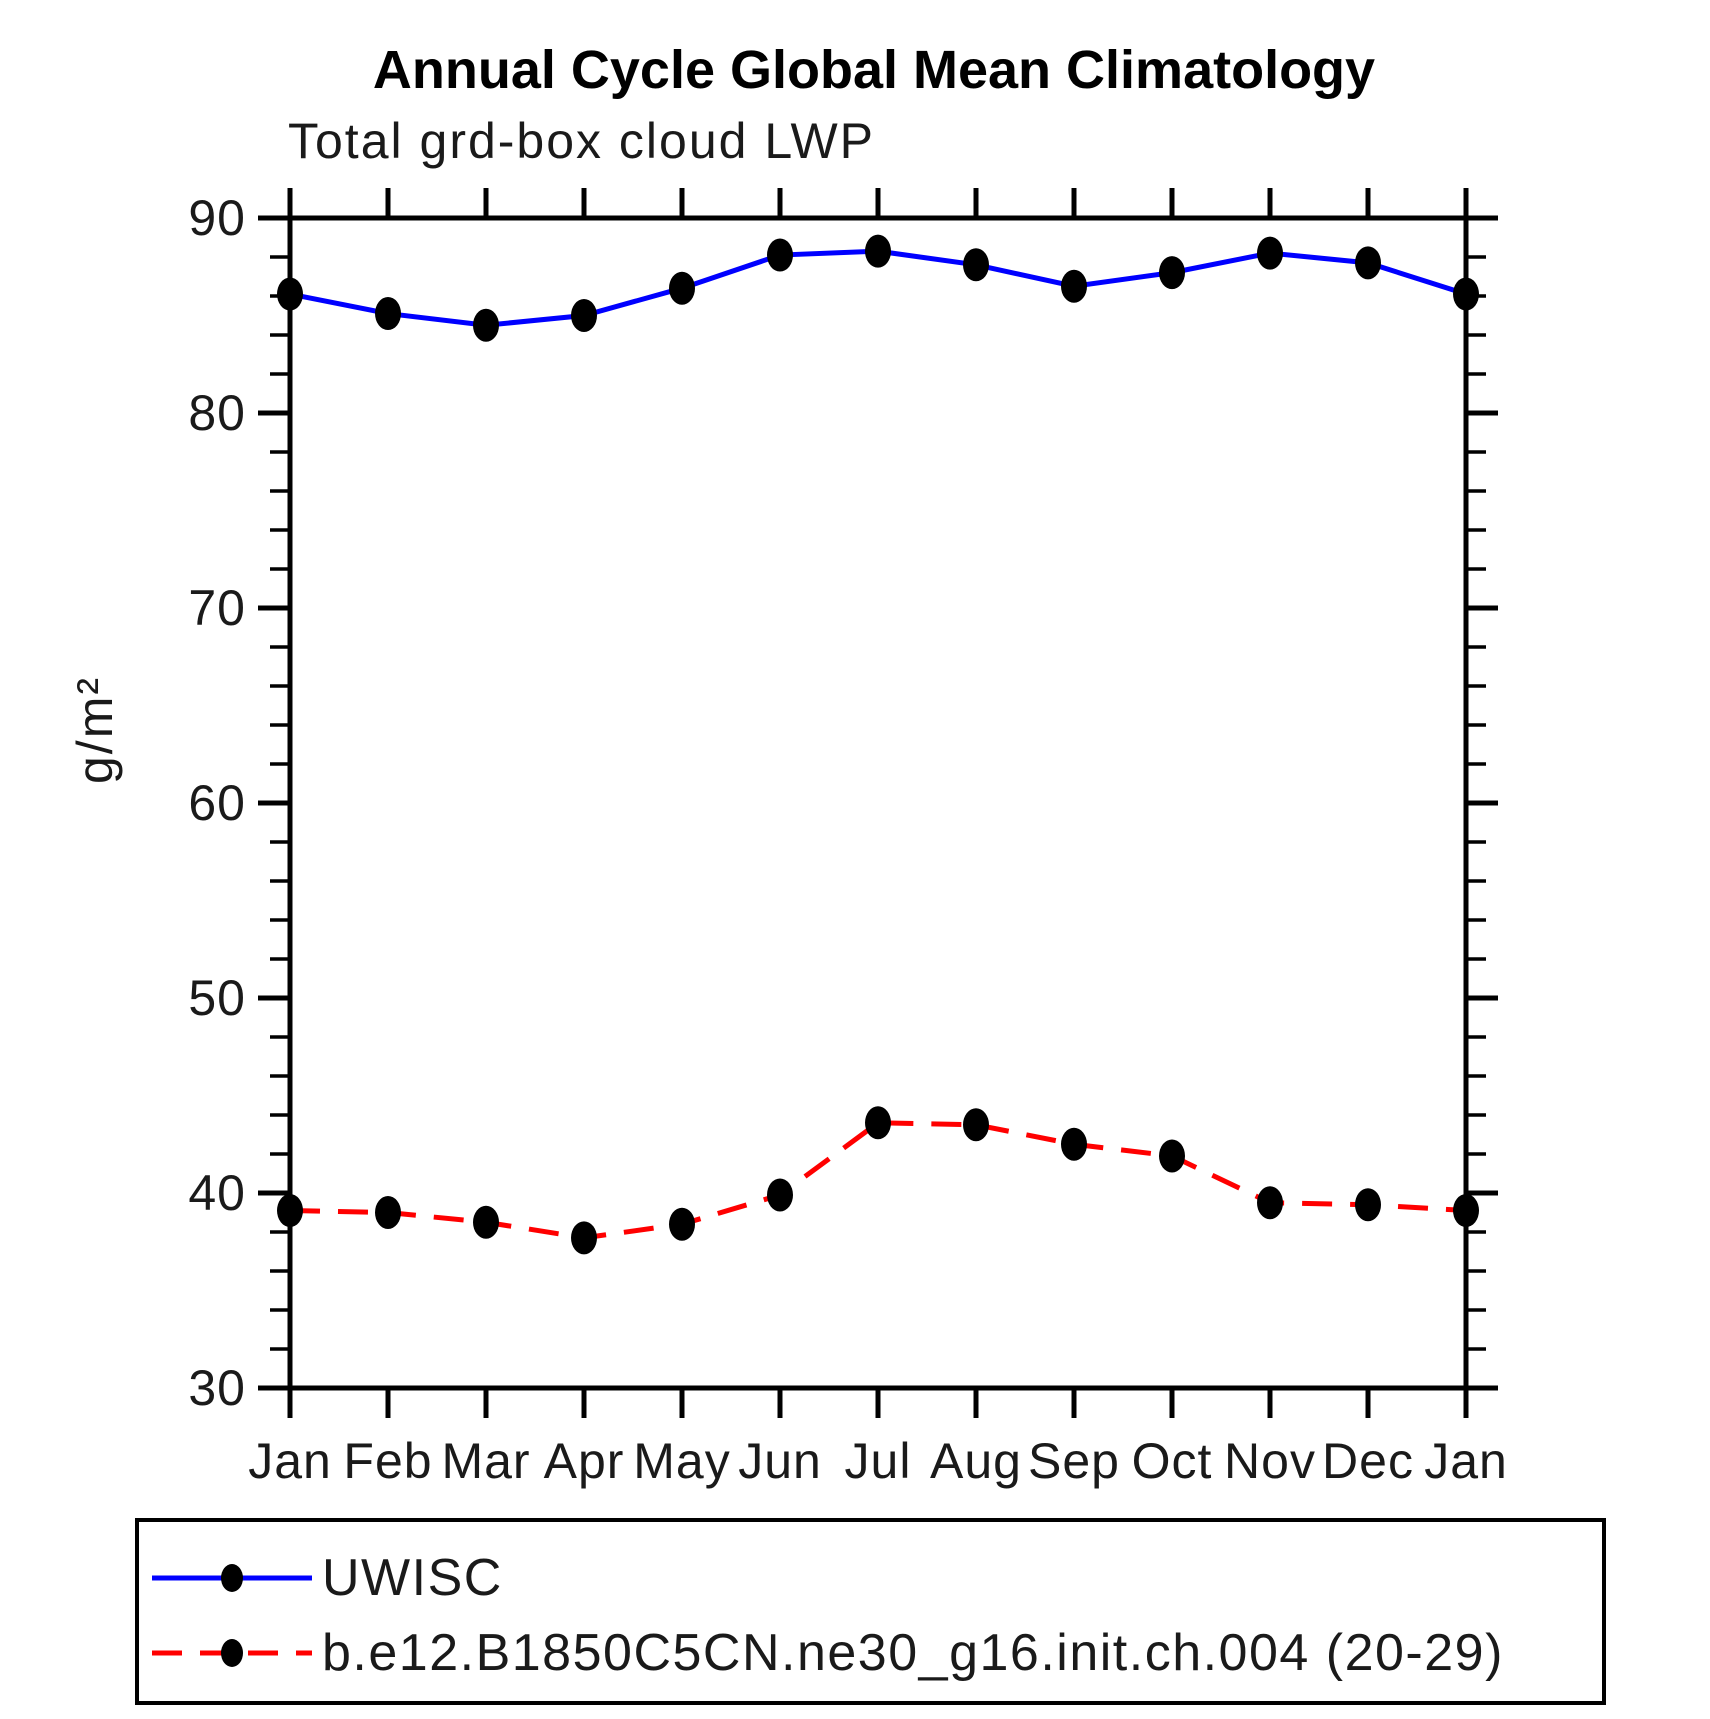 This screenshot has height=1719, width=1710. What do you see at coordinates (1368, 1461) in the screenshot?
I see `x-tick-label: Dec` at bounding box center [1368, 1461].